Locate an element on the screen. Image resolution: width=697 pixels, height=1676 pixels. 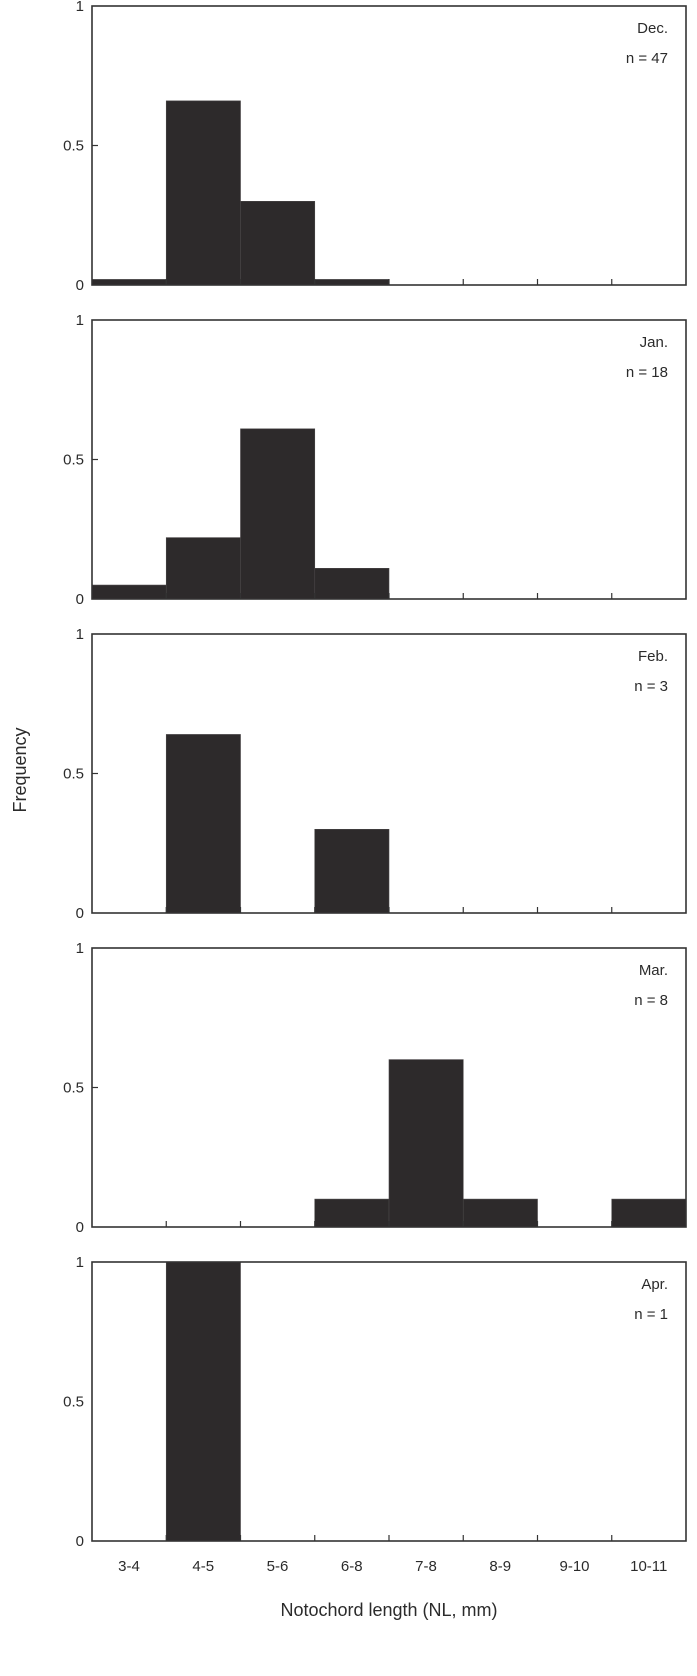
x-tick-label: 9-10 is located at coordinates (574, 1566).